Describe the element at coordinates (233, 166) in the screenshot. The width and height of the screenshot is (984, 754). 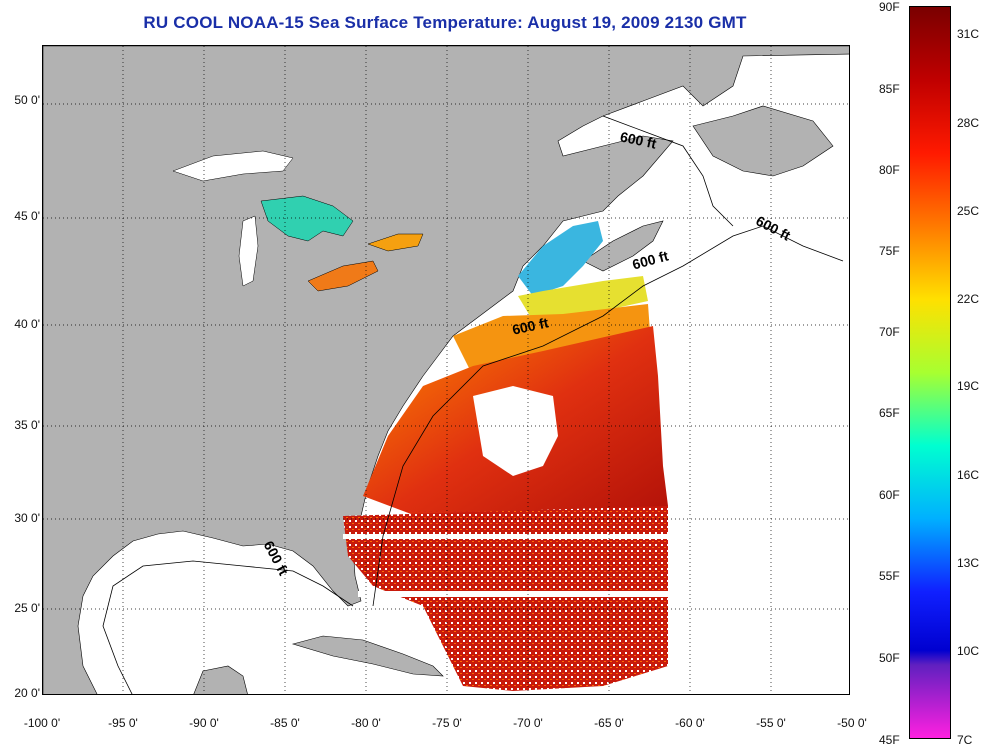
I see `lake-superior` at that location.